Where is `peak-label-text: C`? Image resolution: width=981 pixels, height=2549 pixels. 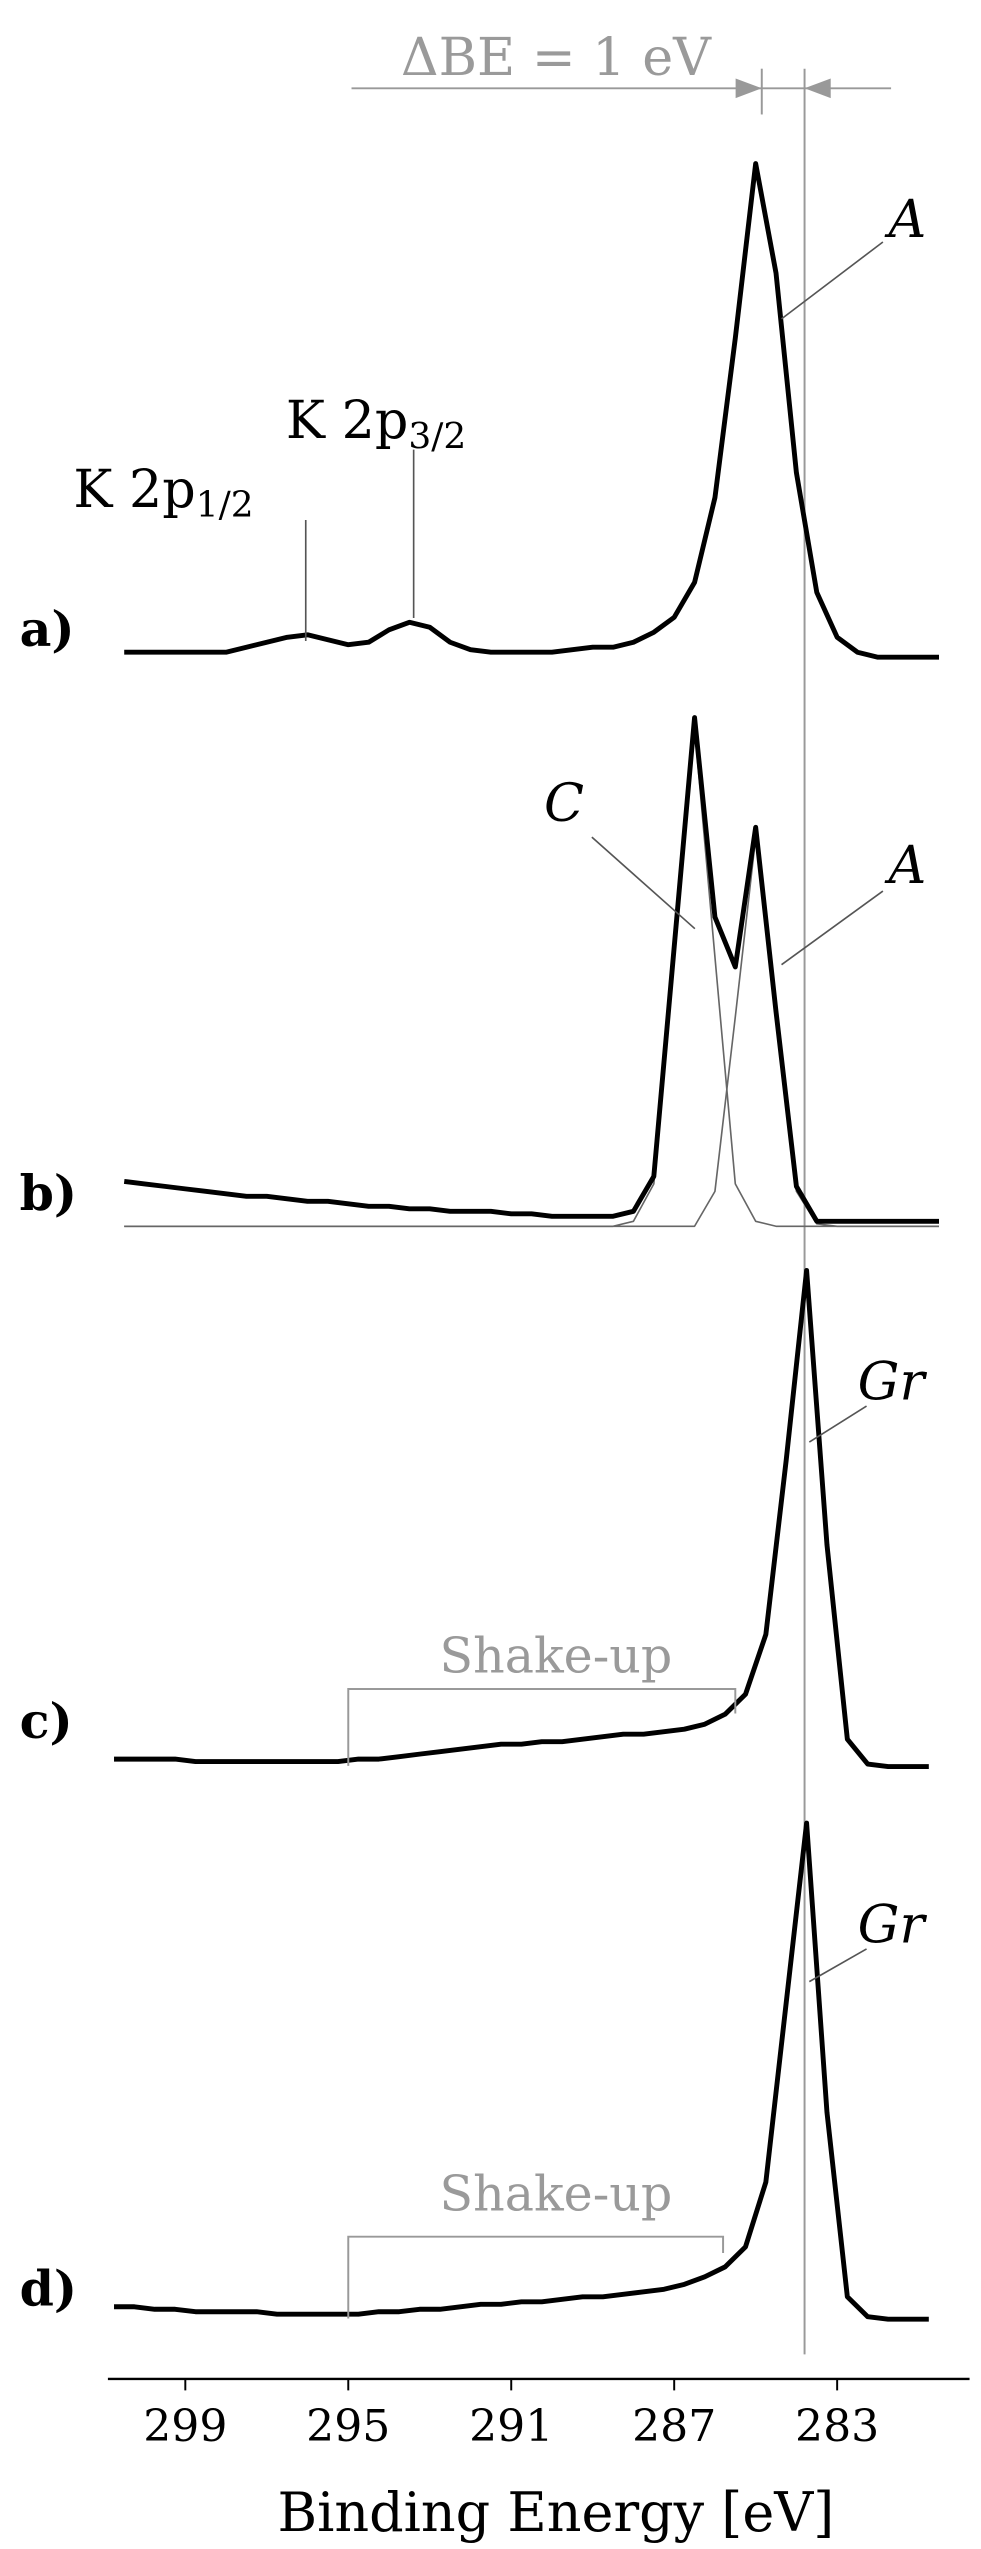
peak-label-text: C is located at coordinates (564, 803).